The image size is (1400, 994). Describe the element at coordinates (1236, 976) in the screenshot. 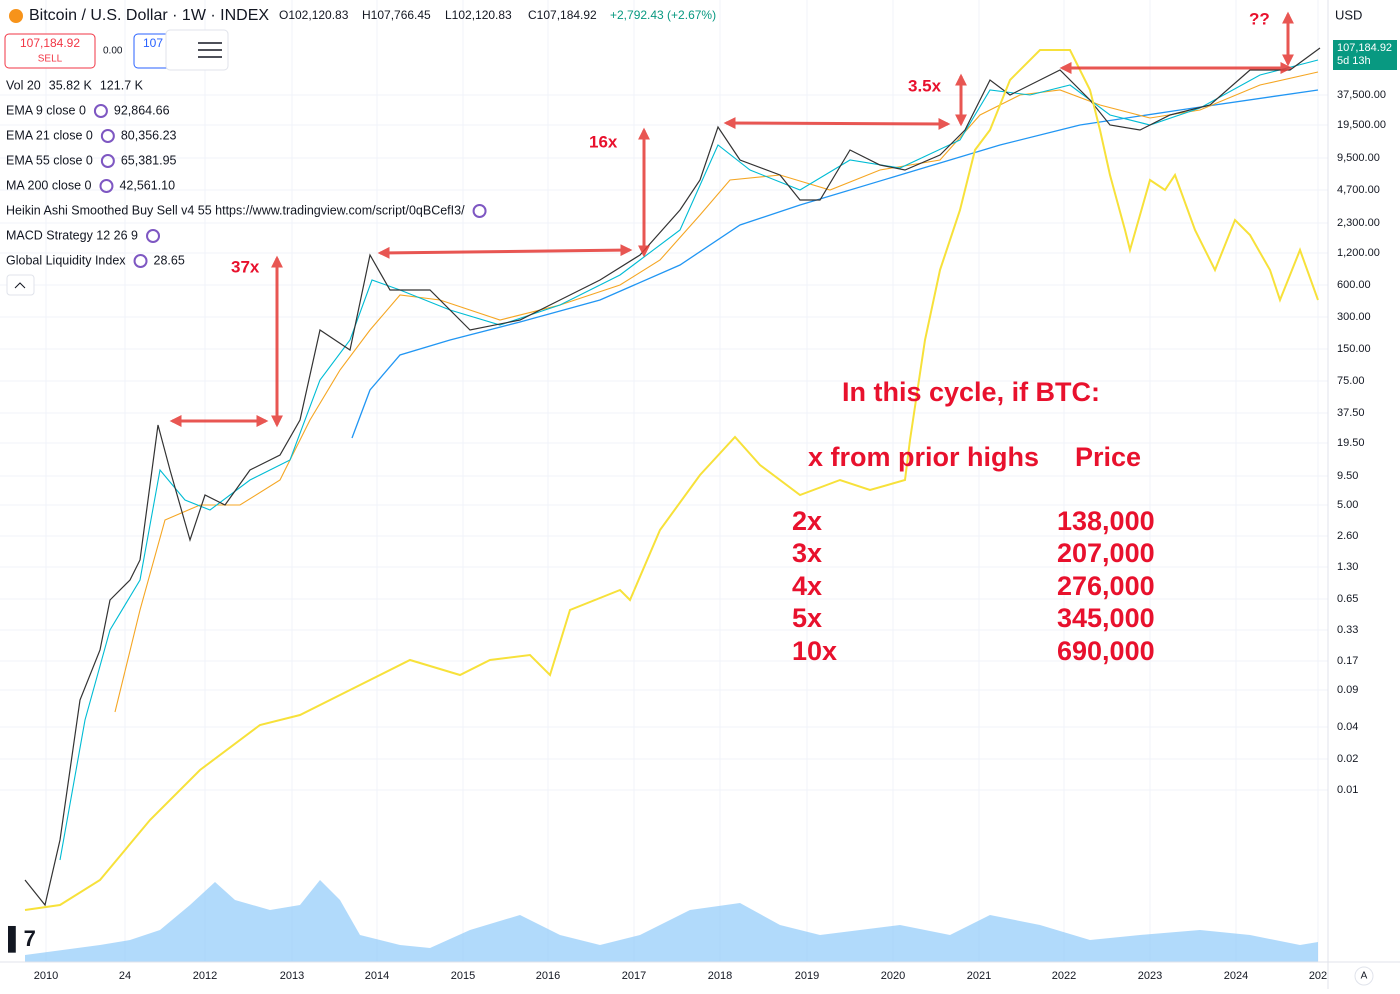

I see `time-label: 2024` at that location.